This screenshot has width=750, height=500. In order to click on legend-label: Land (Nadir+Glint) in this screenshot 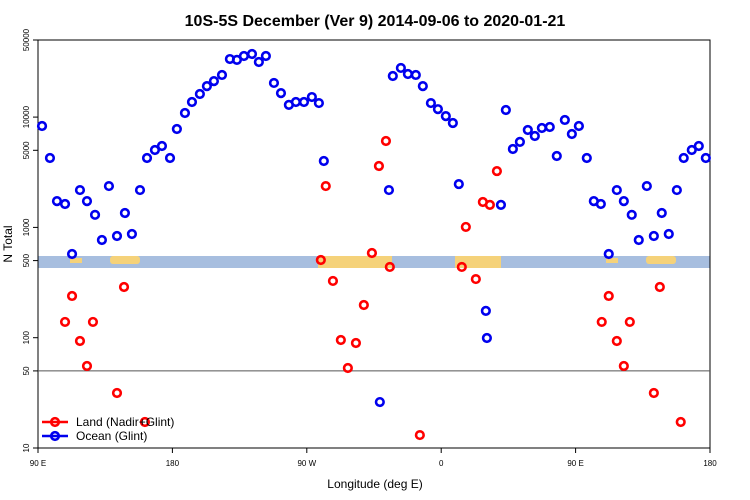, I will do `click(125, 422)`.